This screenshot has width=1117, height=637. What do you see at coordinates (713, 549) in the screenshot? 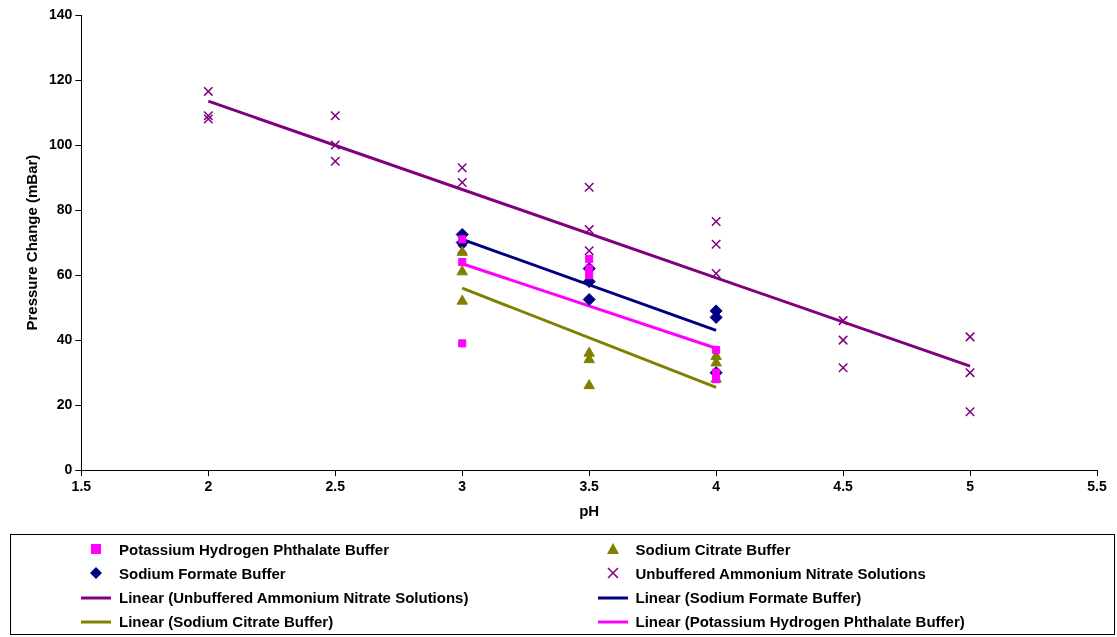
I see `legend-label: Sodium Citrate Buffer` at bounding box center [713, 549].